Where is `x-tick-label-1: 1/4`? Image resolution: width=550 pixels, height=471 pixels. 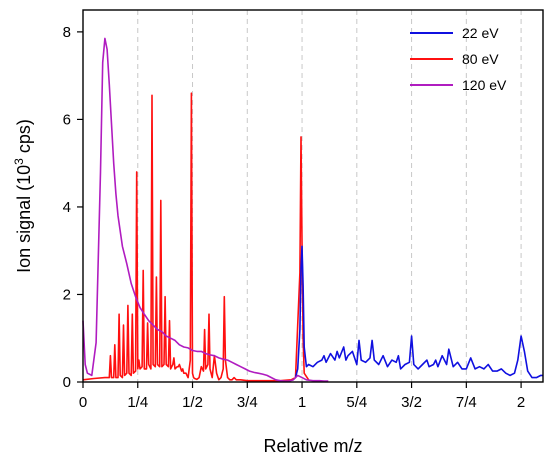
x-tick-label-1: 1/4 is located at coordinates (137, 402).